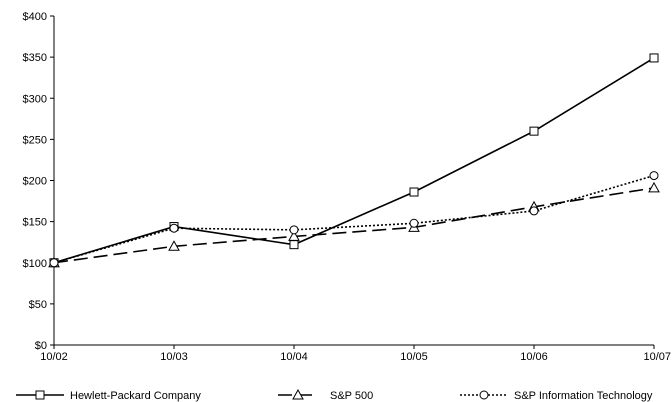  Describe the element at coordinates (41, 346) in the screenshot. I see `y-tick-label: $0` at that location.